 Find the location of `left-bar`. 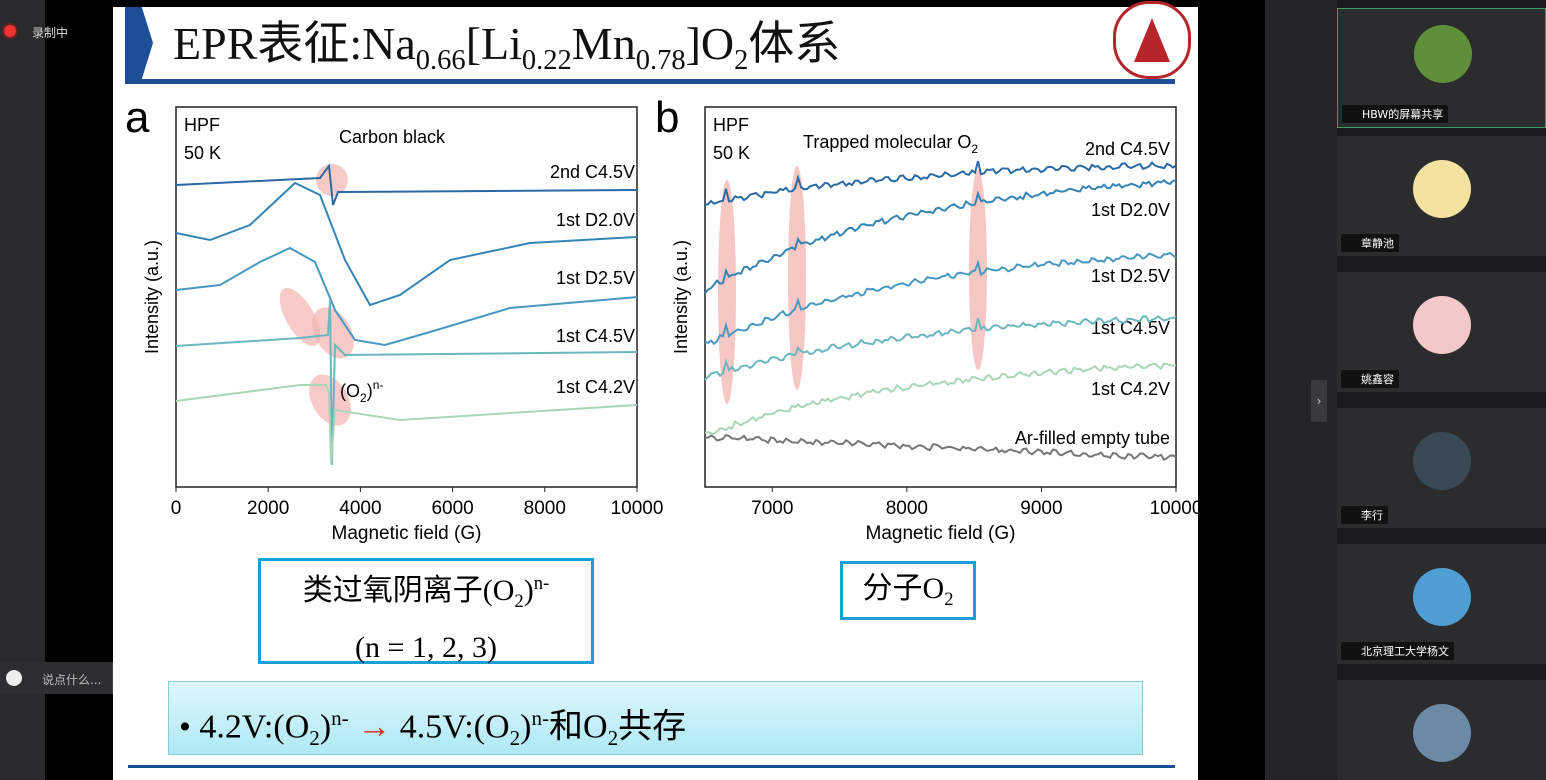

left-bar is located at coordinates (22, 390).